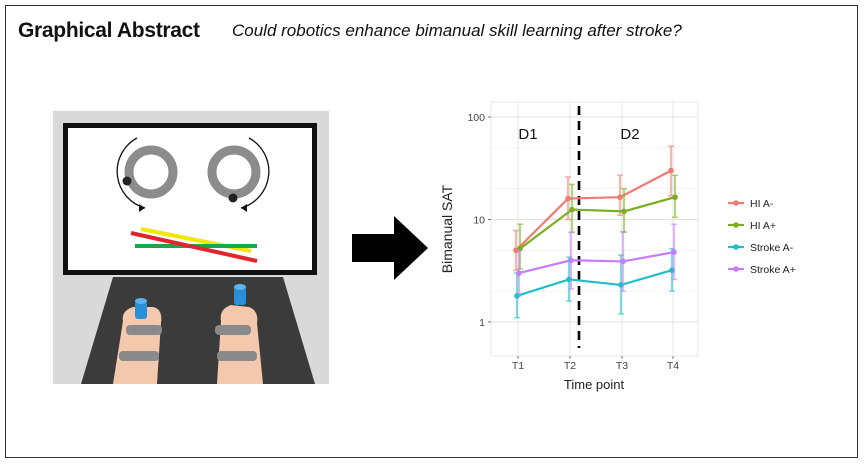 The width and height of the screenshot is (865, 465). I want to click on annotation-d1: D1, so click(527, 134).